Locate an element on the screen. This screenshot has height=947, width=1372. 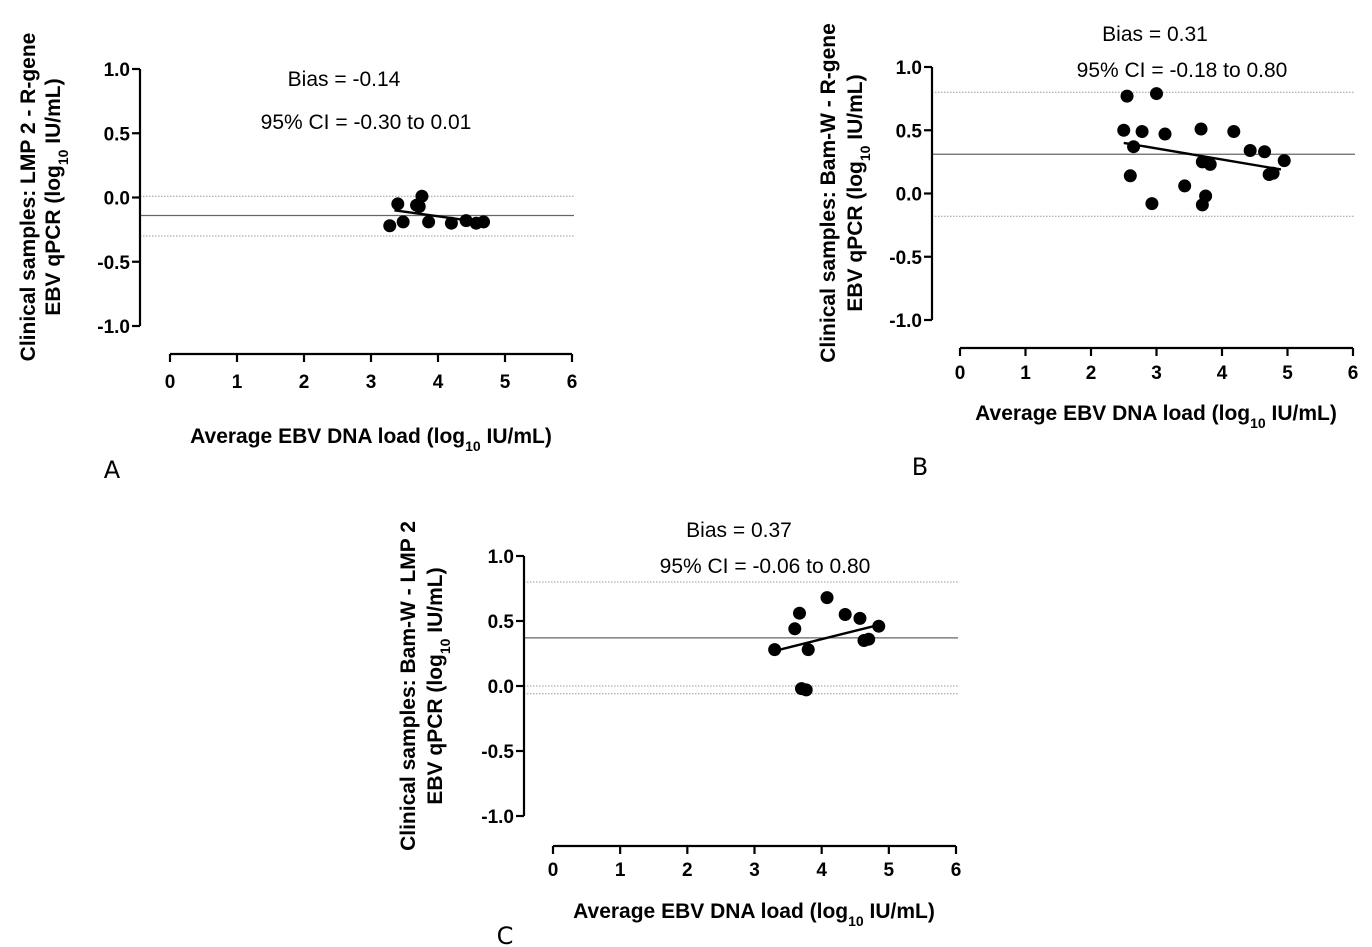
bias-annotation: Bias = -0.14 is located at coordinates (344, 79).